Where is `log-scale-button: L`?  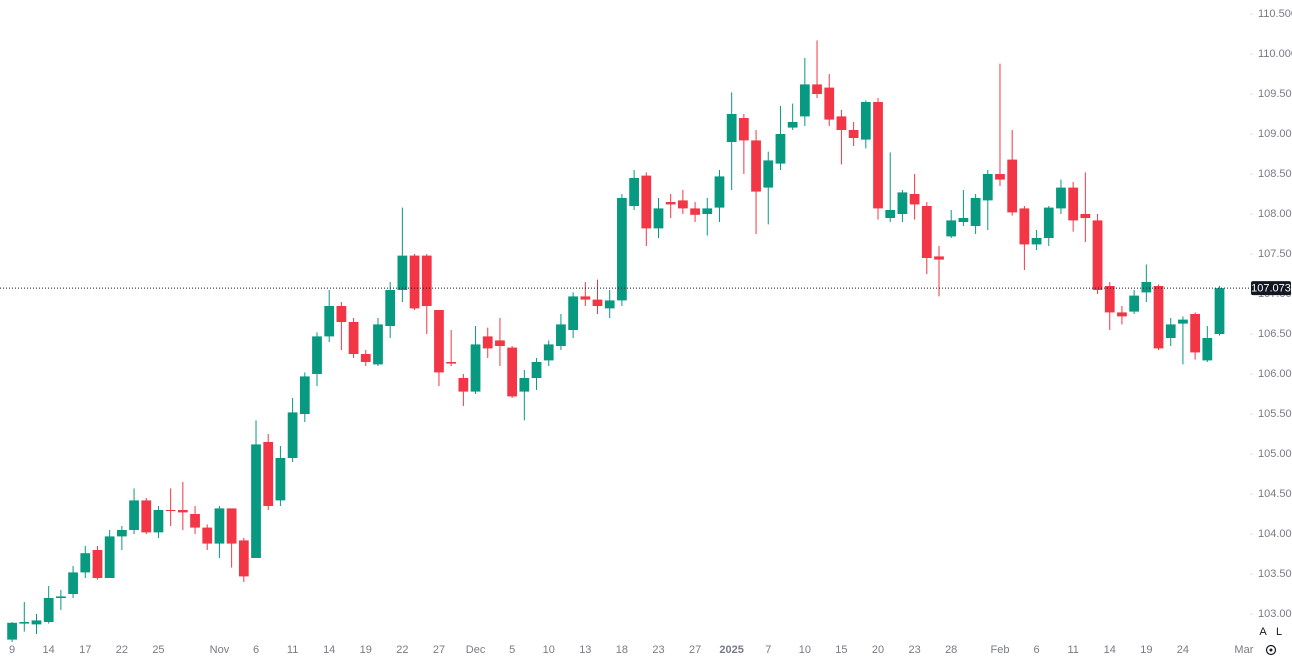
log-scale-button: L is located at coordinates (1279, 632).